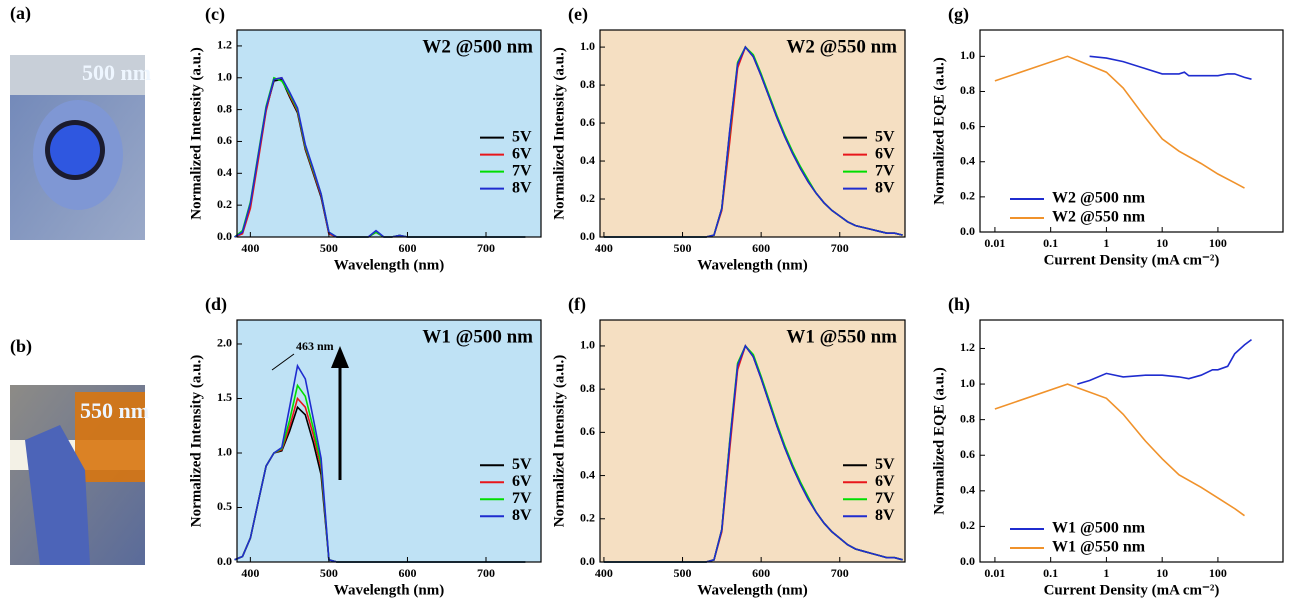  I want to click on y-tick-label: 2.0, so click(224, 343).